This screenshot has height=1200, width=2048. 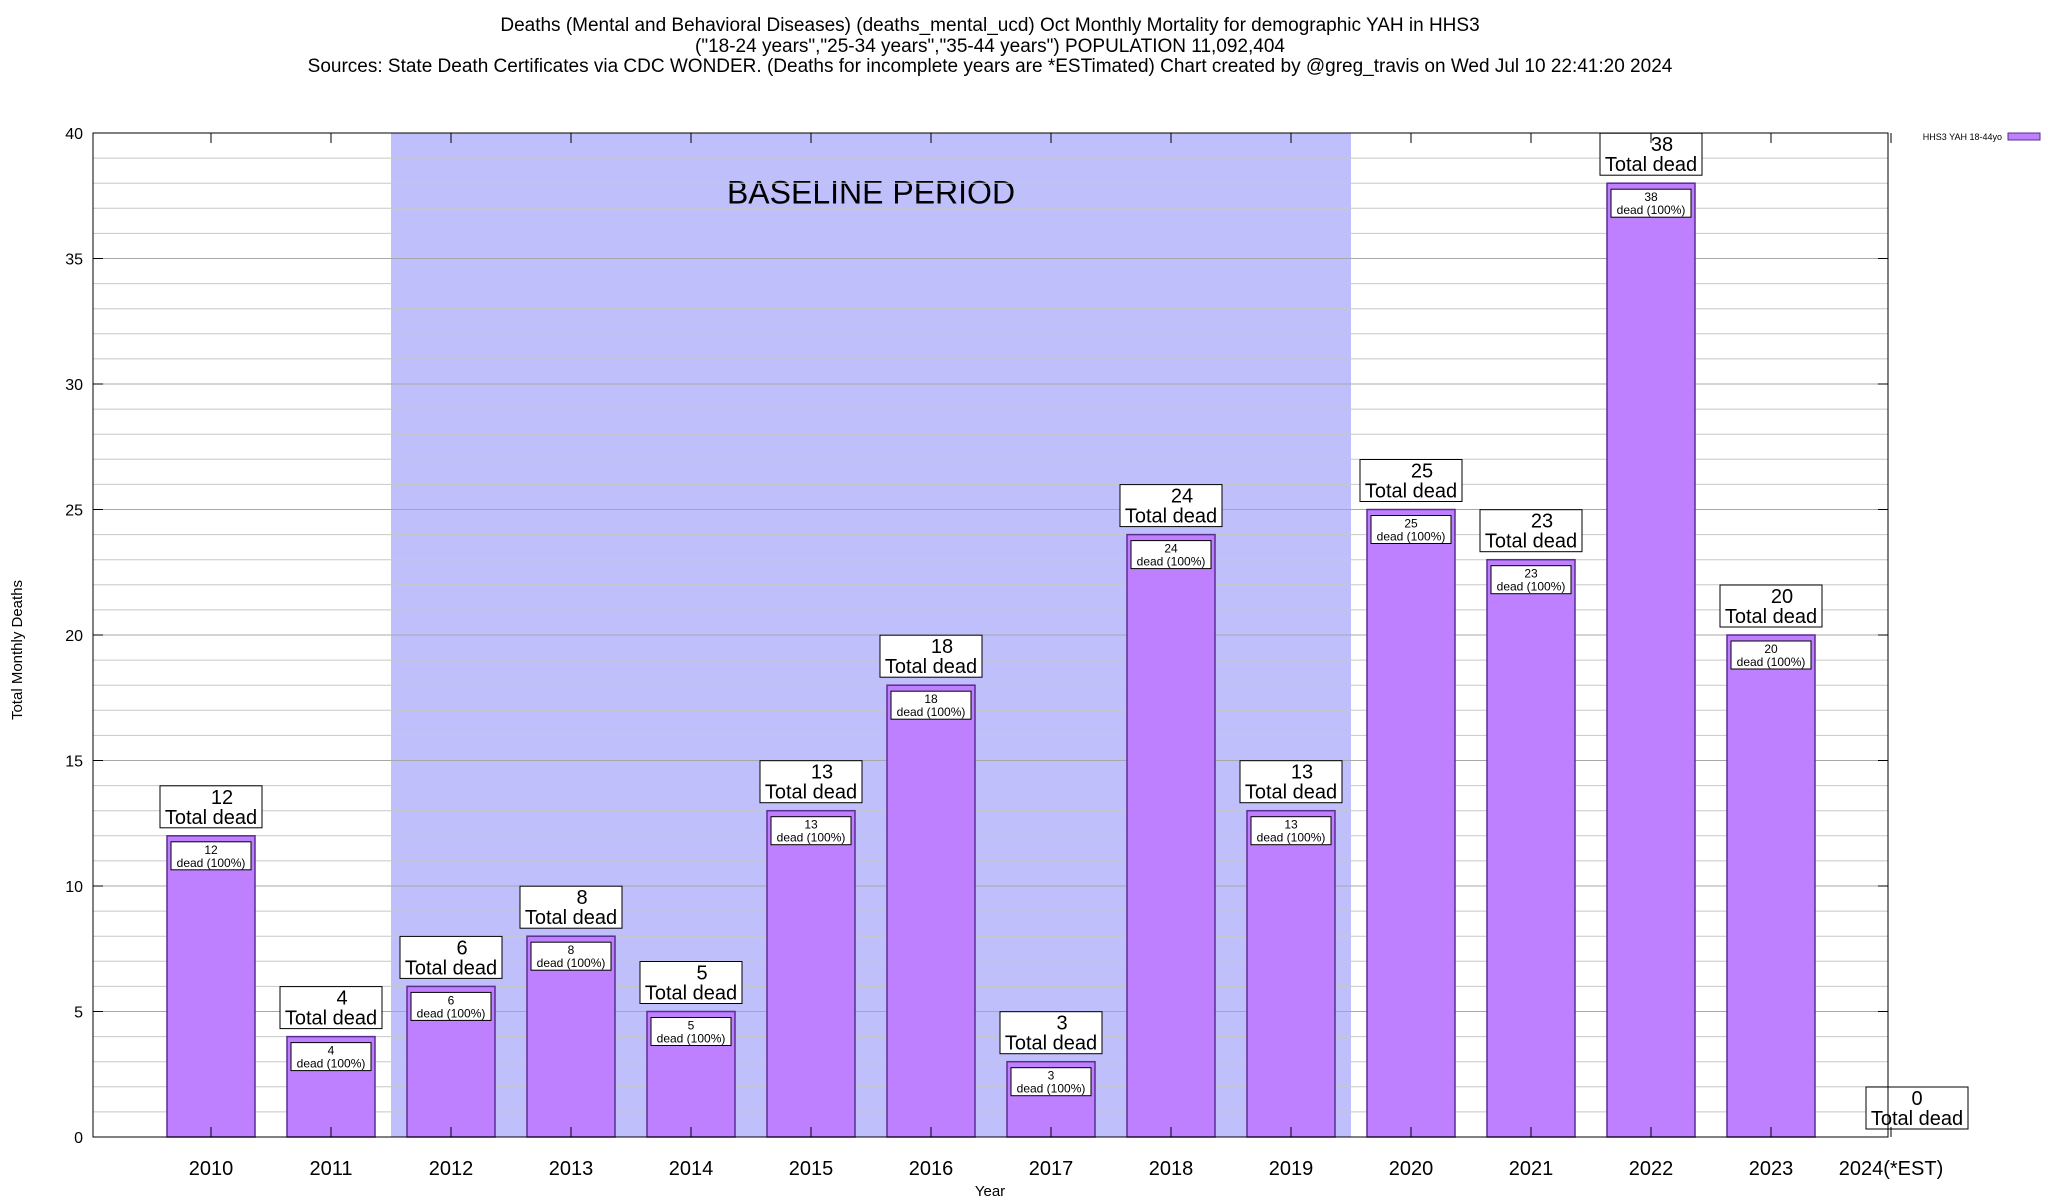 I want to click on total-label-value: 18, so click(x=942, y=647).